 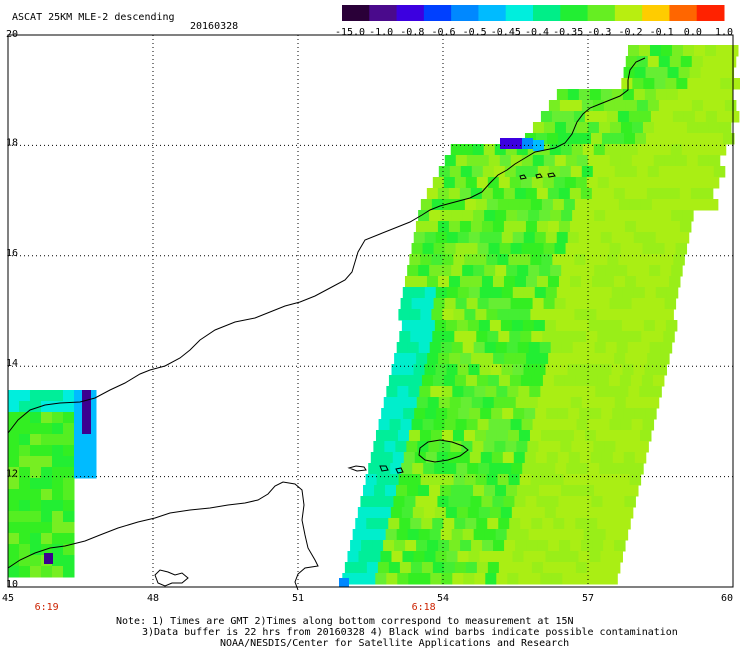 What do you see at coordinates (537, 176) in the screenshot?
I see `island-kuria-muria` at bounding box center [537, 176].